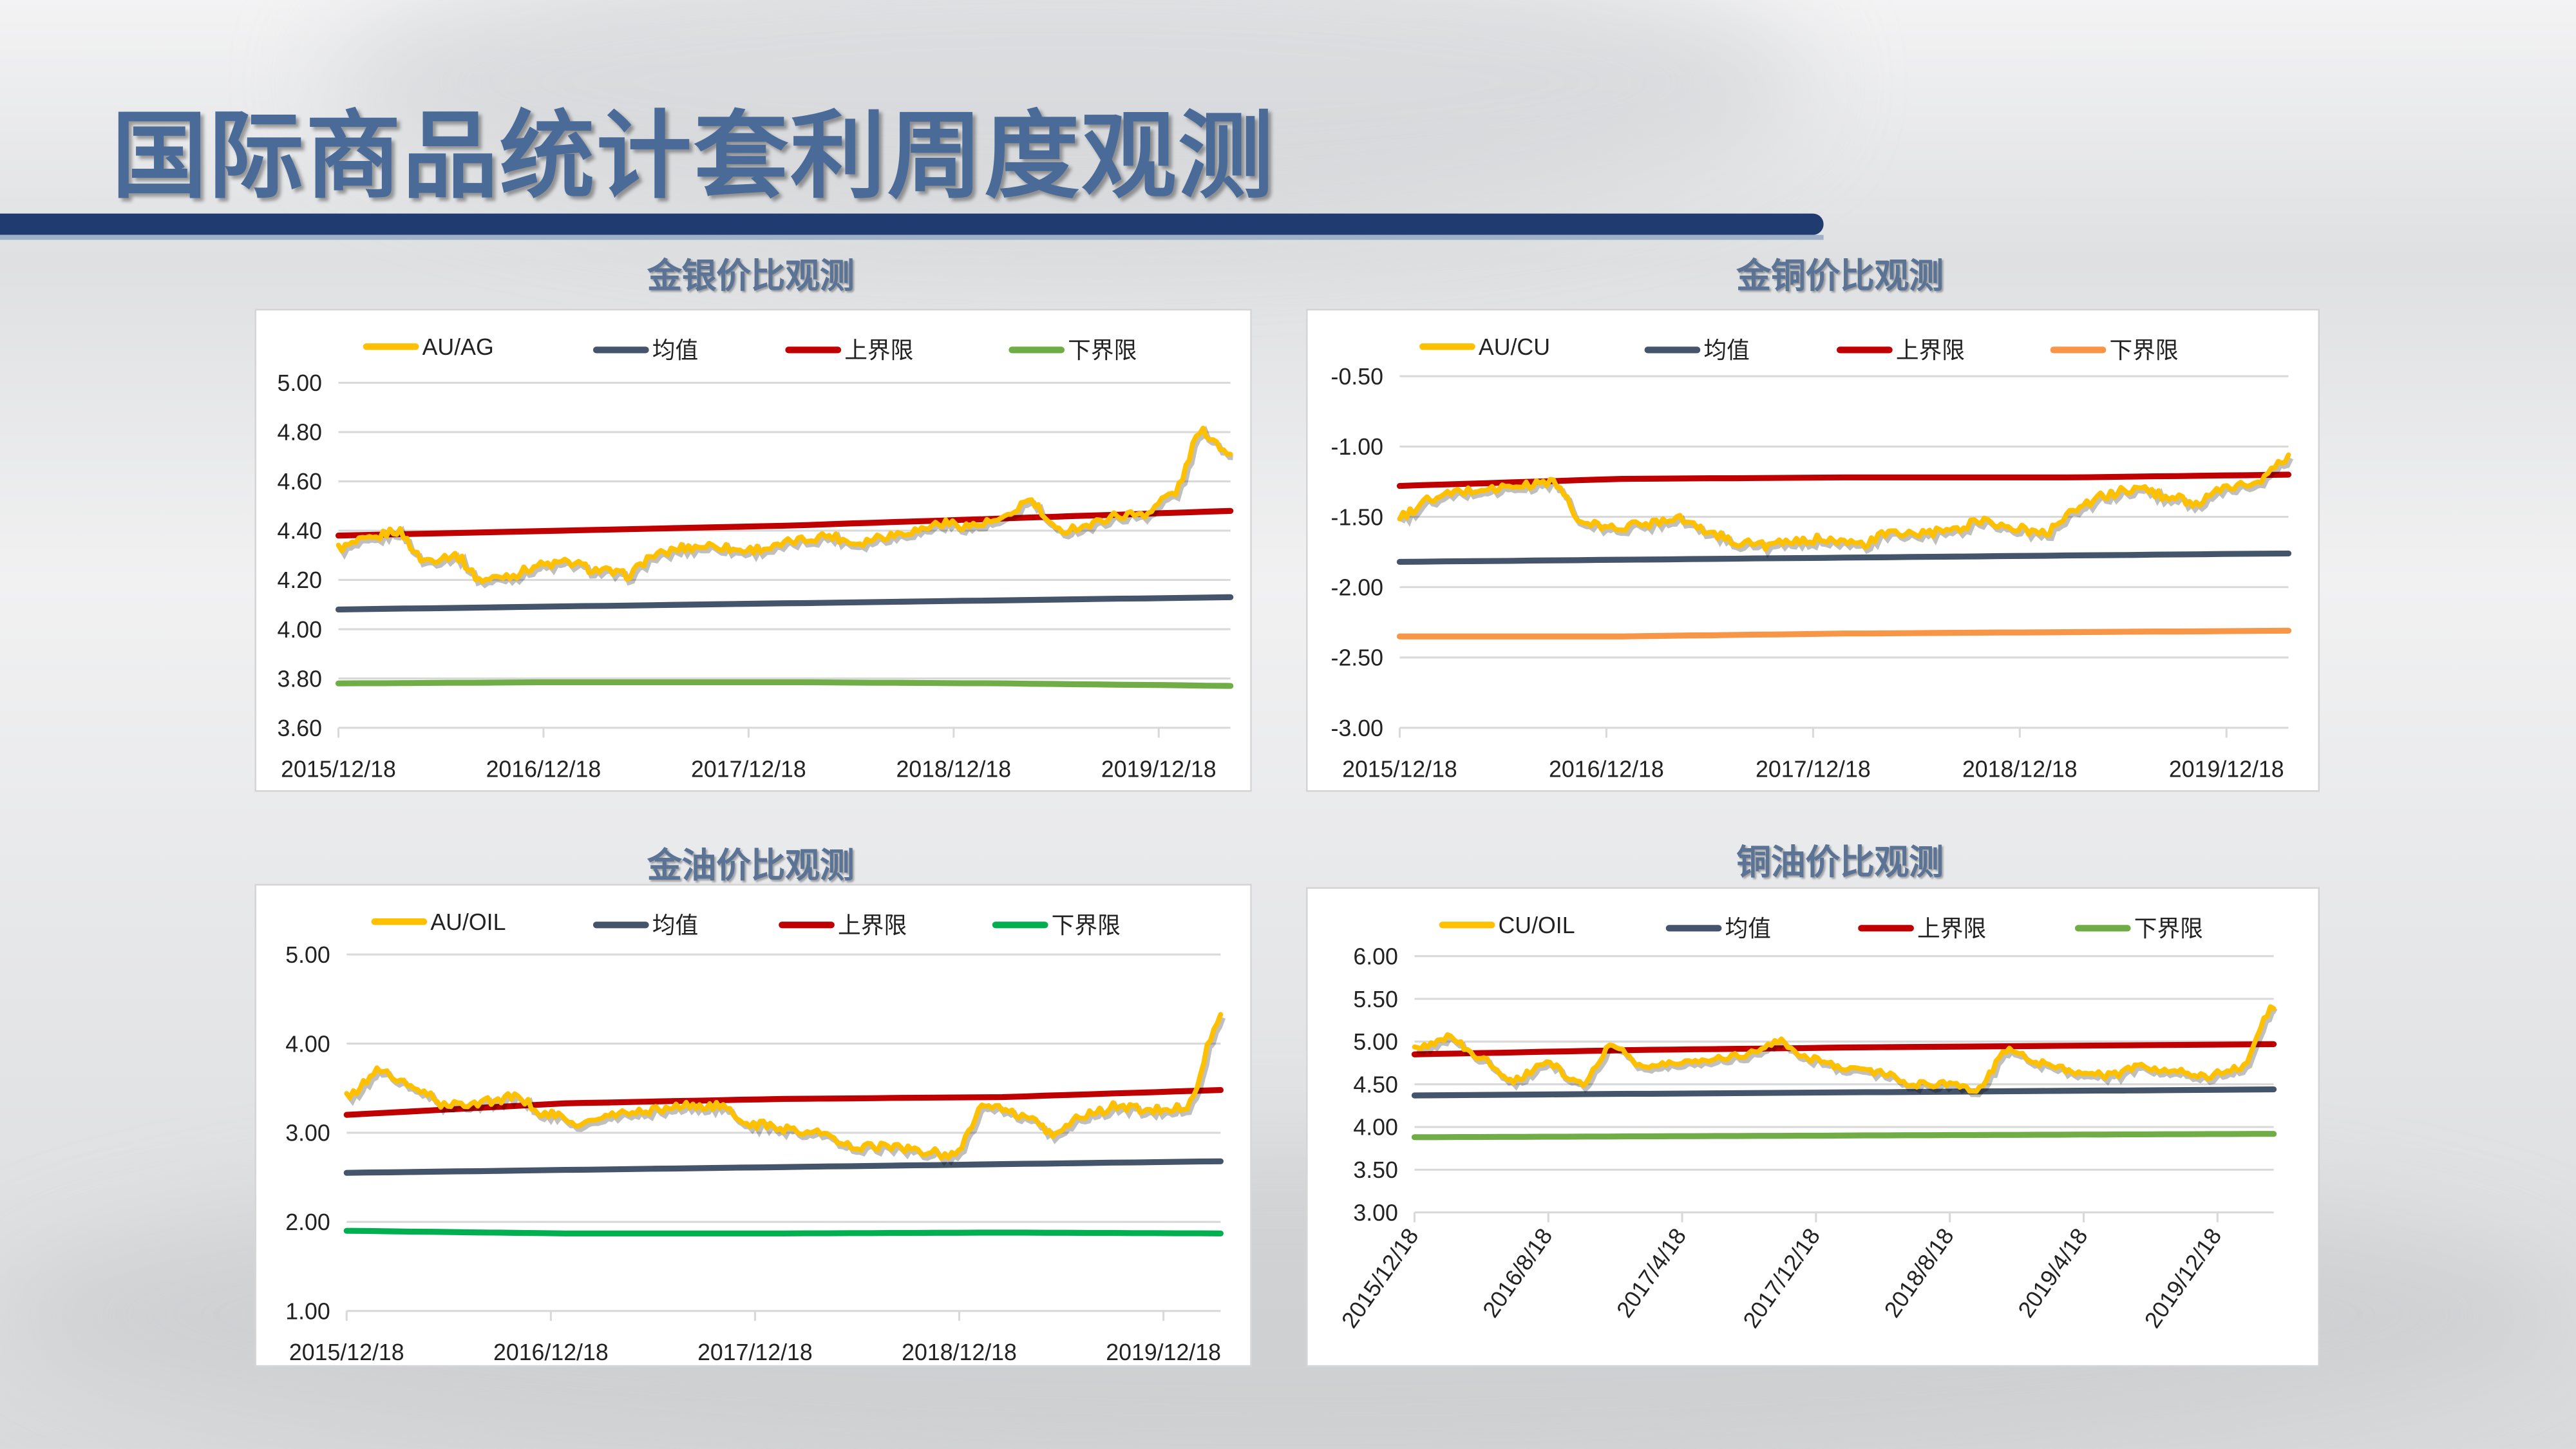 The image size is (2576, 1449). What do you see at coordinates (751, 866) in the screenshot?
I see `chart-title-au-oil: 金油价比观测` at bounding box center [751, 866].